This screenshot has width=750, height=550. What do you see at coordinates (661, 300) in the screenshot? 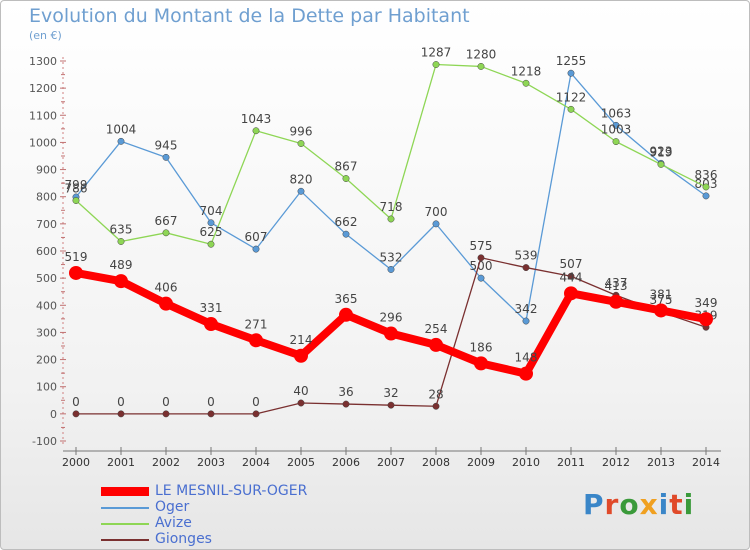
I see `data-label: 375` at bounding box center [661, 300].